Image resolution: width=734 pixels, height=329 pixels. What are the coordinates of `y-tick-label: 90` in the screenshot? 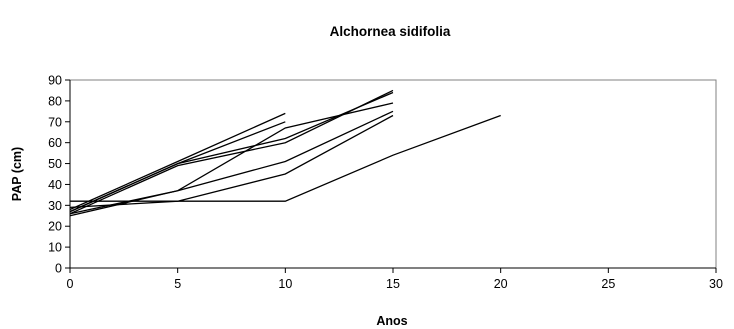 It's located at (55, 81).